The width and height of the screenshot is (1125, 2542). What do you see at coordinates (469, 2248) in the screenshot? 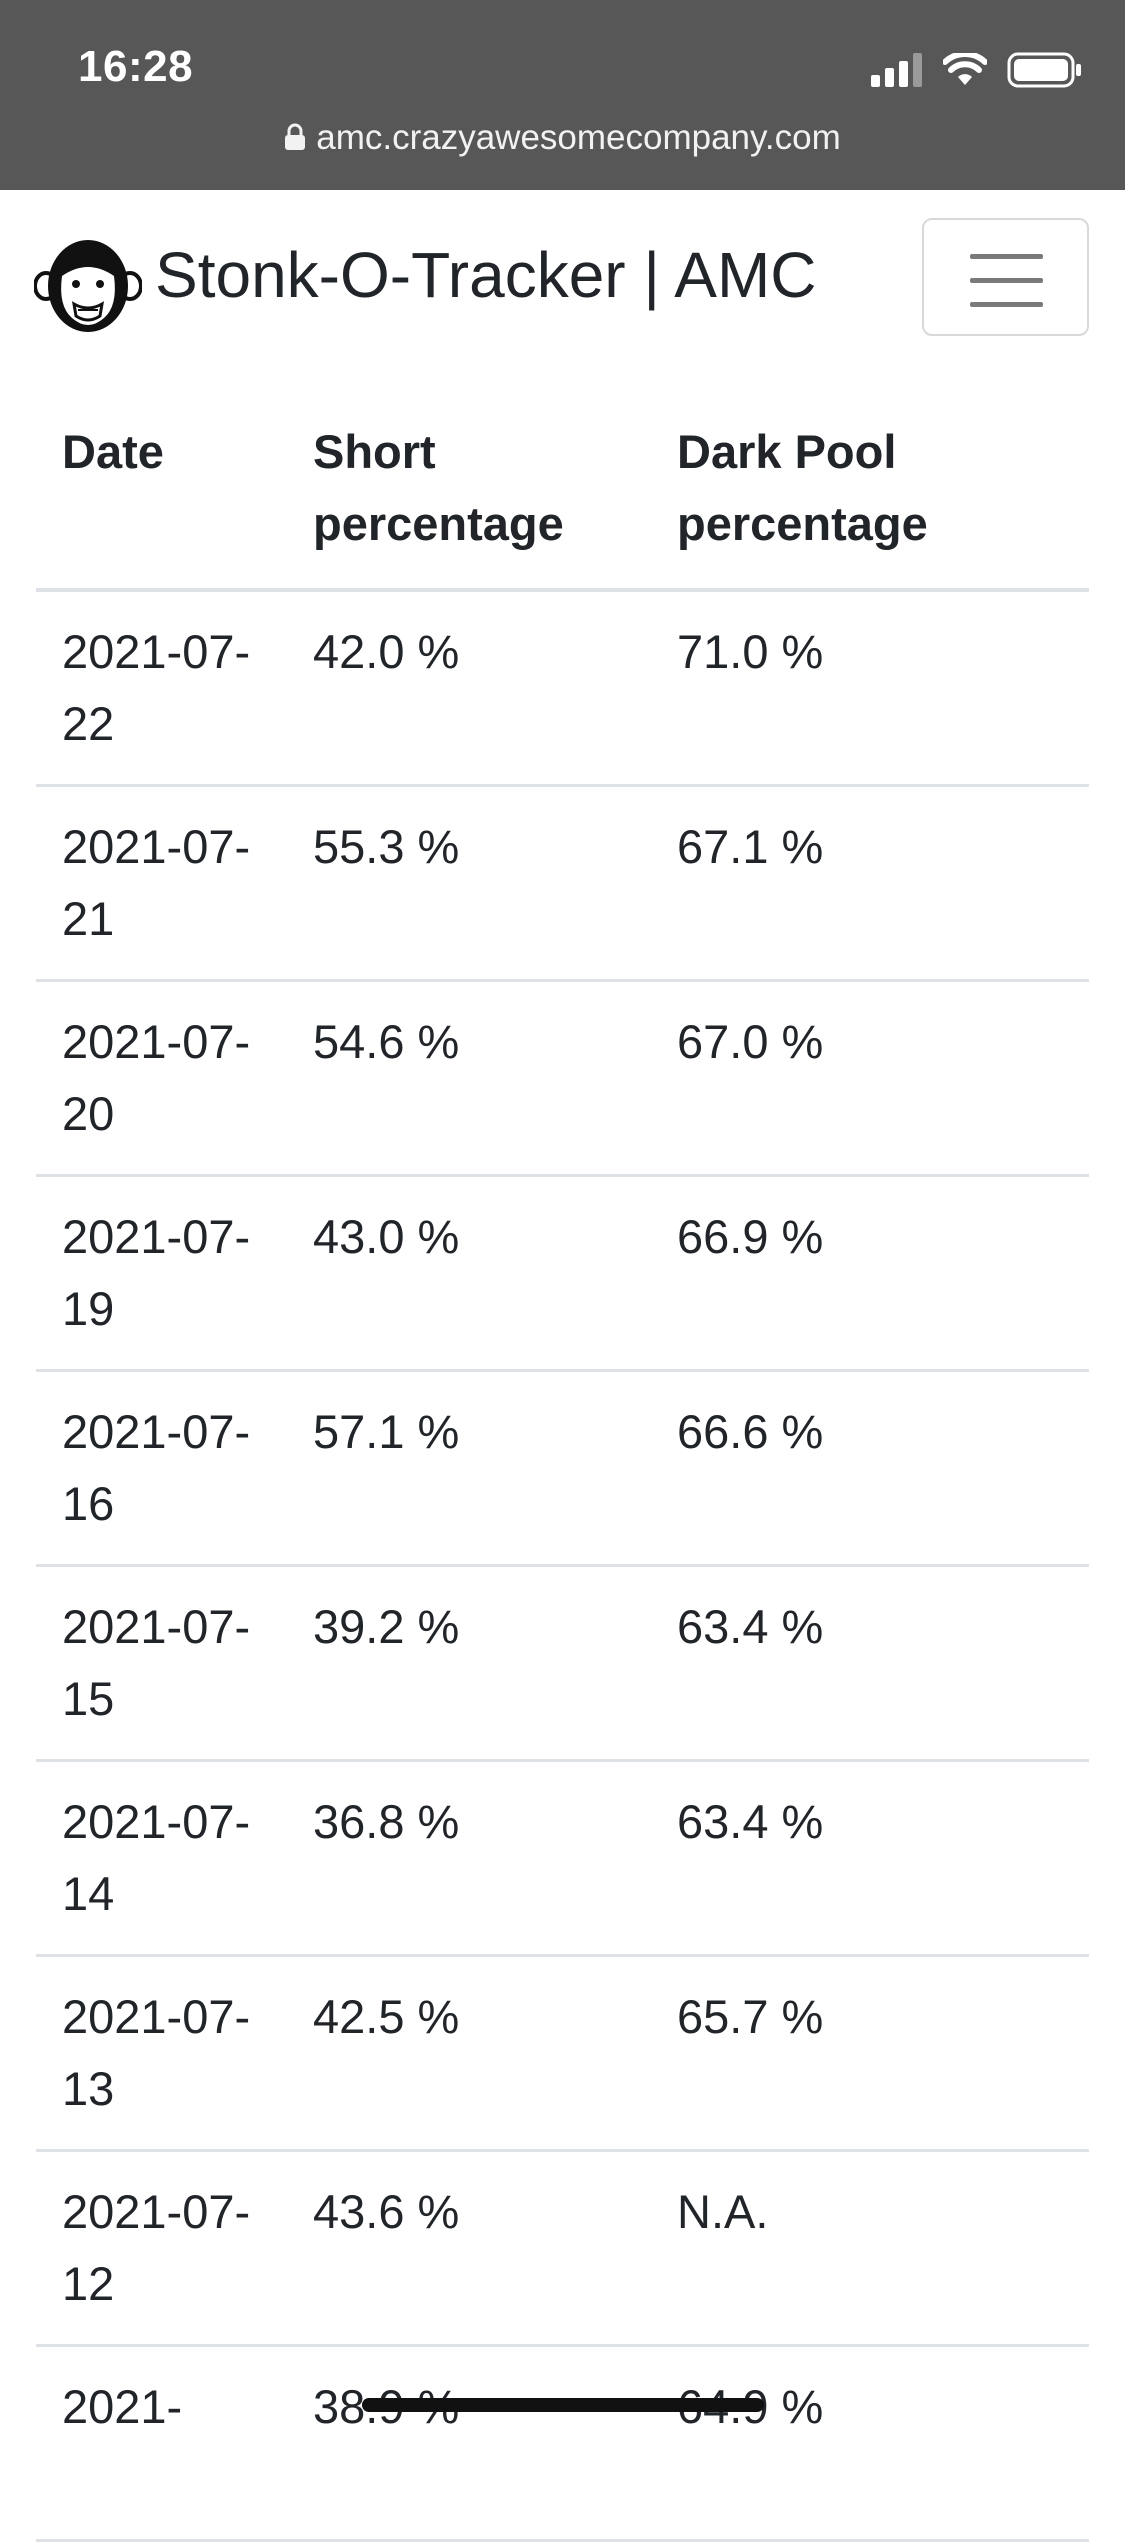
I see `cell-short: 43.6 %` at bounding box center [469, 2248].